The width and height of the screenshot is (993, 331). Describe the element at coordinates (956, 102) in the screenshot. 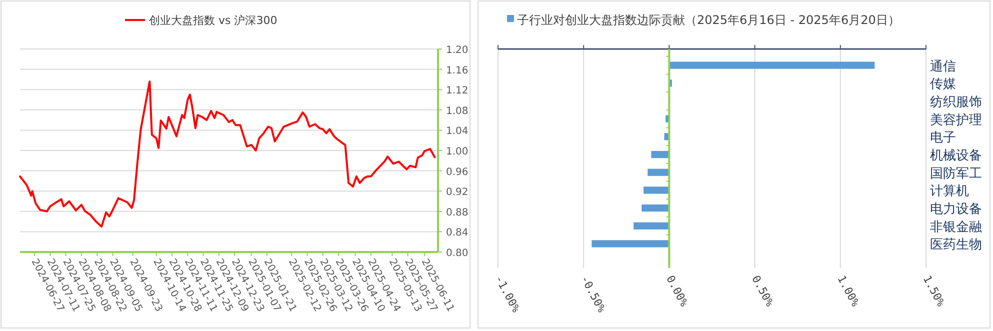

I see `y-tick-label: 纺织服饰` at that location.